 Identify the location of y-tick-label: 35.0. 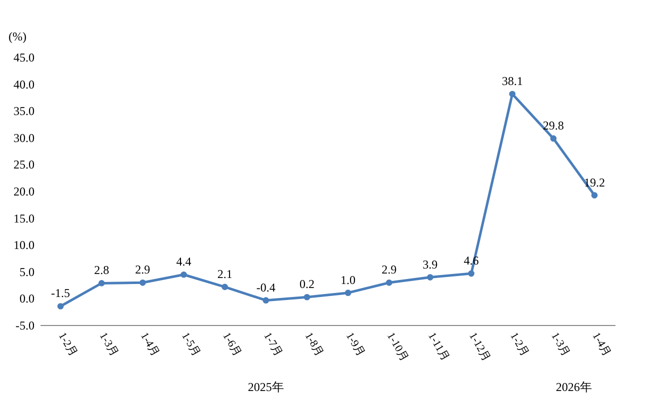
(24, 111).